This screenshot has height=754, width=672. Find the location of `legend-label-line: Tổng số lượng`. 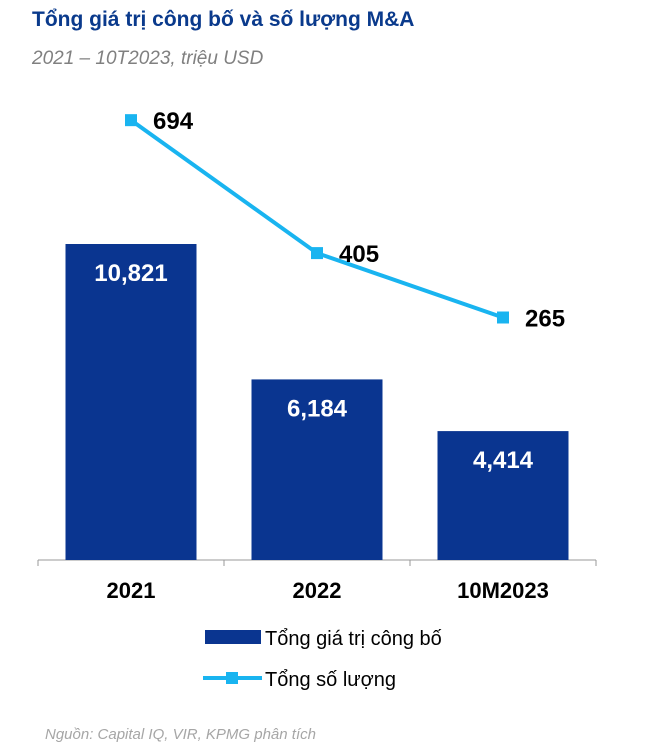

legend-label-line: Tổng số lượng is located at coordinates (330, 680).